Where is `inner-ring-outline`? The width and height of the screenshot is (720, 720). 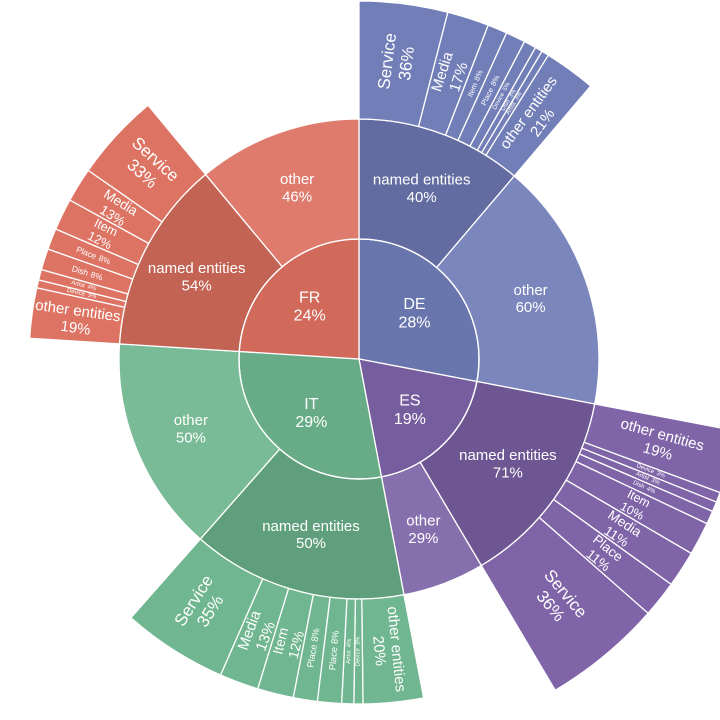
inner-ring-outline is located at coordinates (359, 359).